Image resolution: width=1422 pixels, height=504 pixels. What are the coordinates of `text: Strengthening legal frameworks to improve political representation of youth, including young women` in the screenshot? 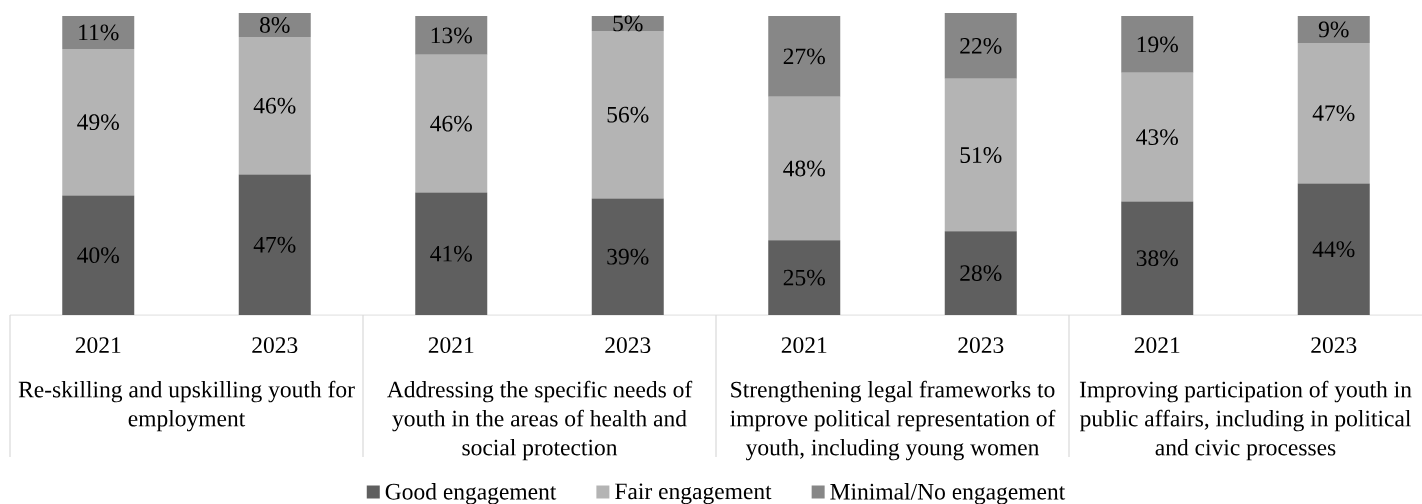 It's located at (893, 420).